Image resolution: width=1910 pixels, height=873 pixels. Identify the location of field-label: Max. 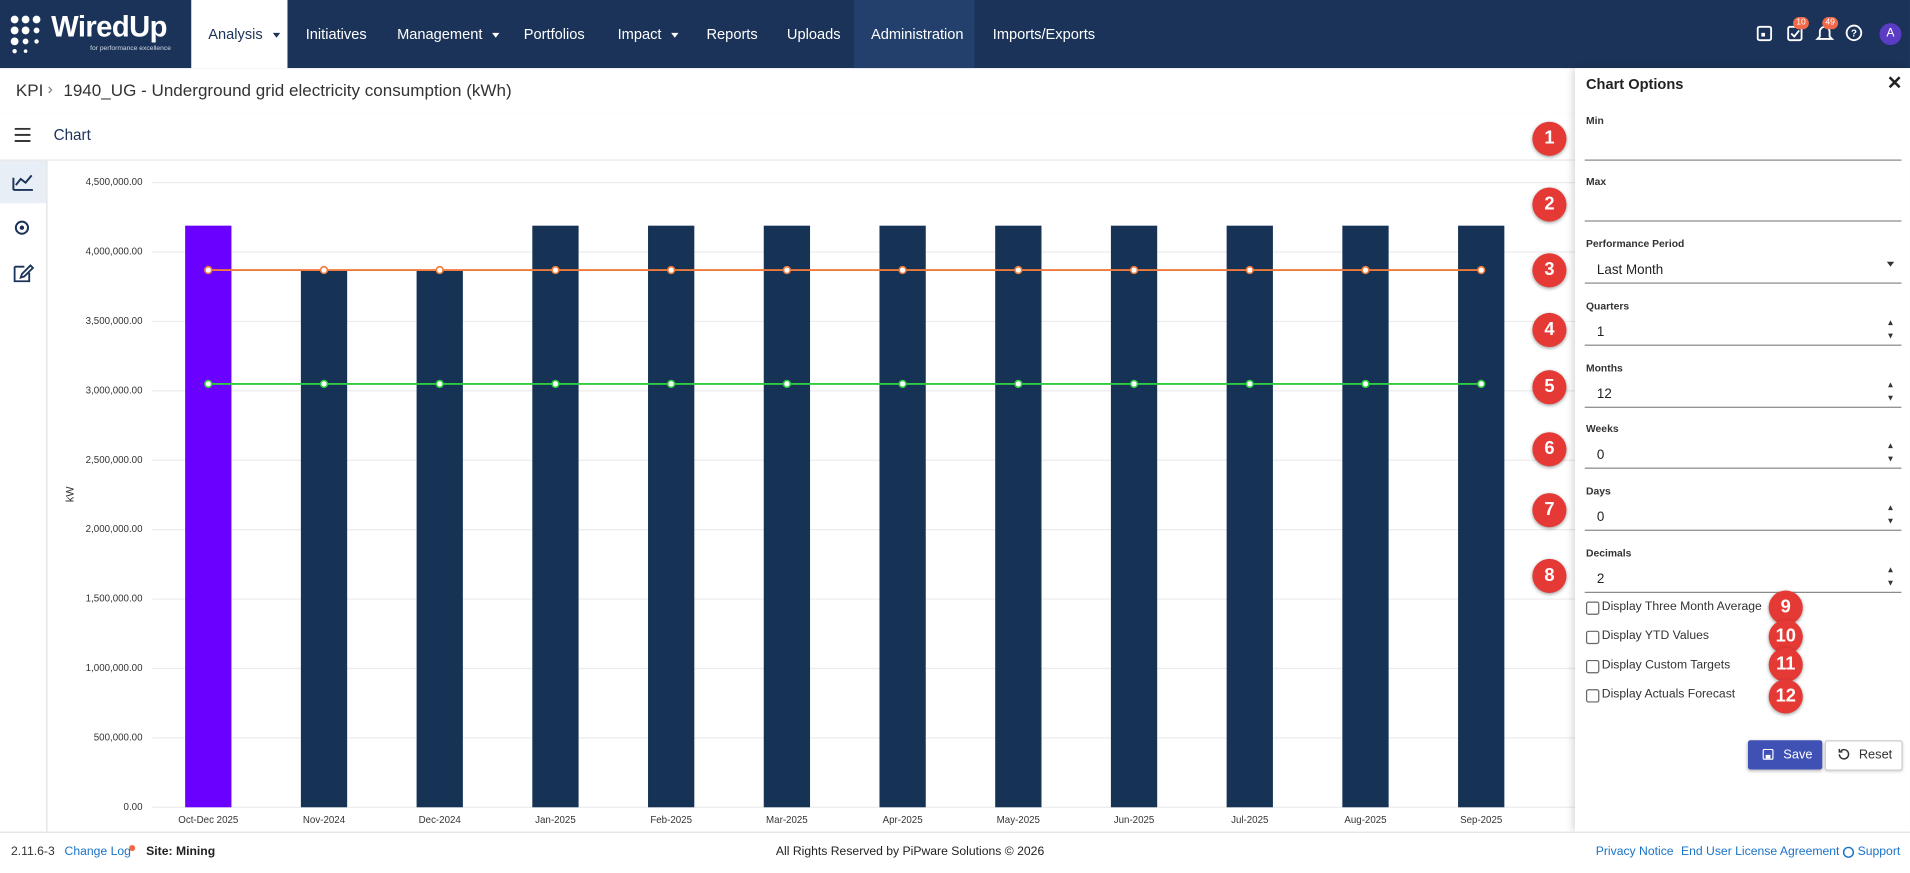
(1596, 181).